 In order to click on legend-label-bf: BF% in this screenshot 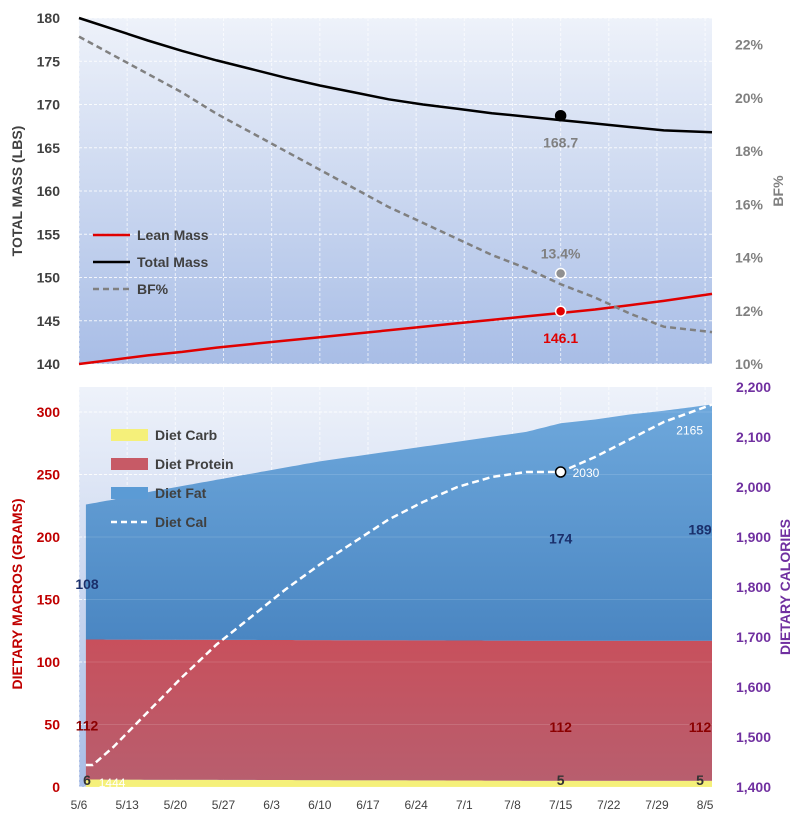, I will do `click(153, 289)`.